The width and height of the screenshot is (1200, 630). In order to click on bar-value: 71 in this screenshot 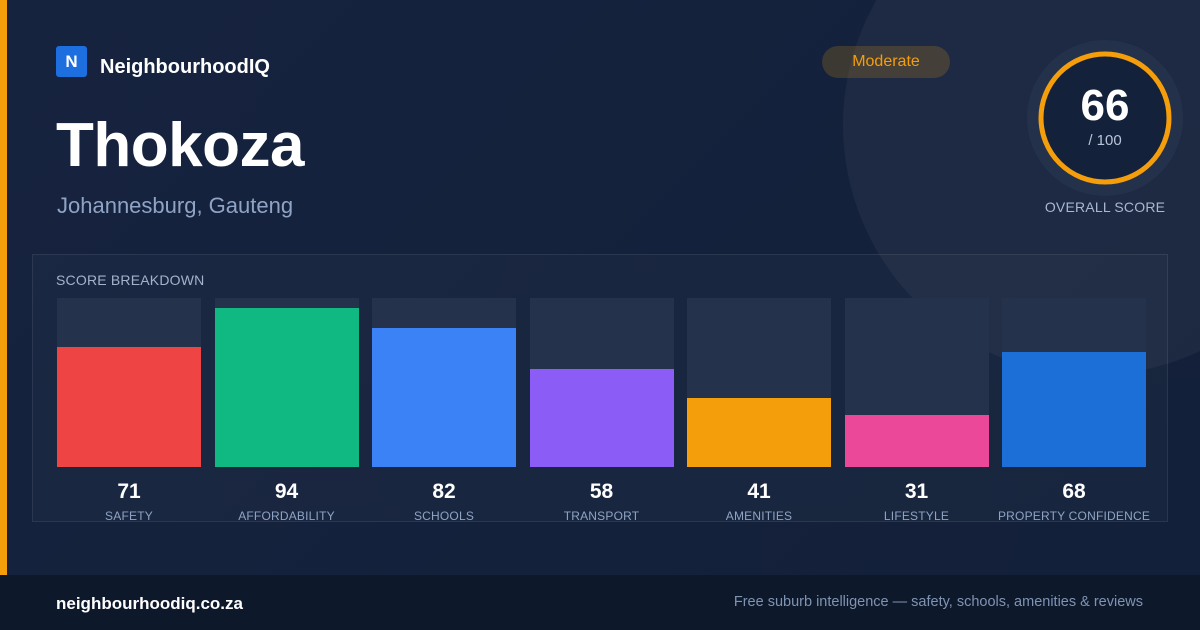, I will do `click(129, 491)`.